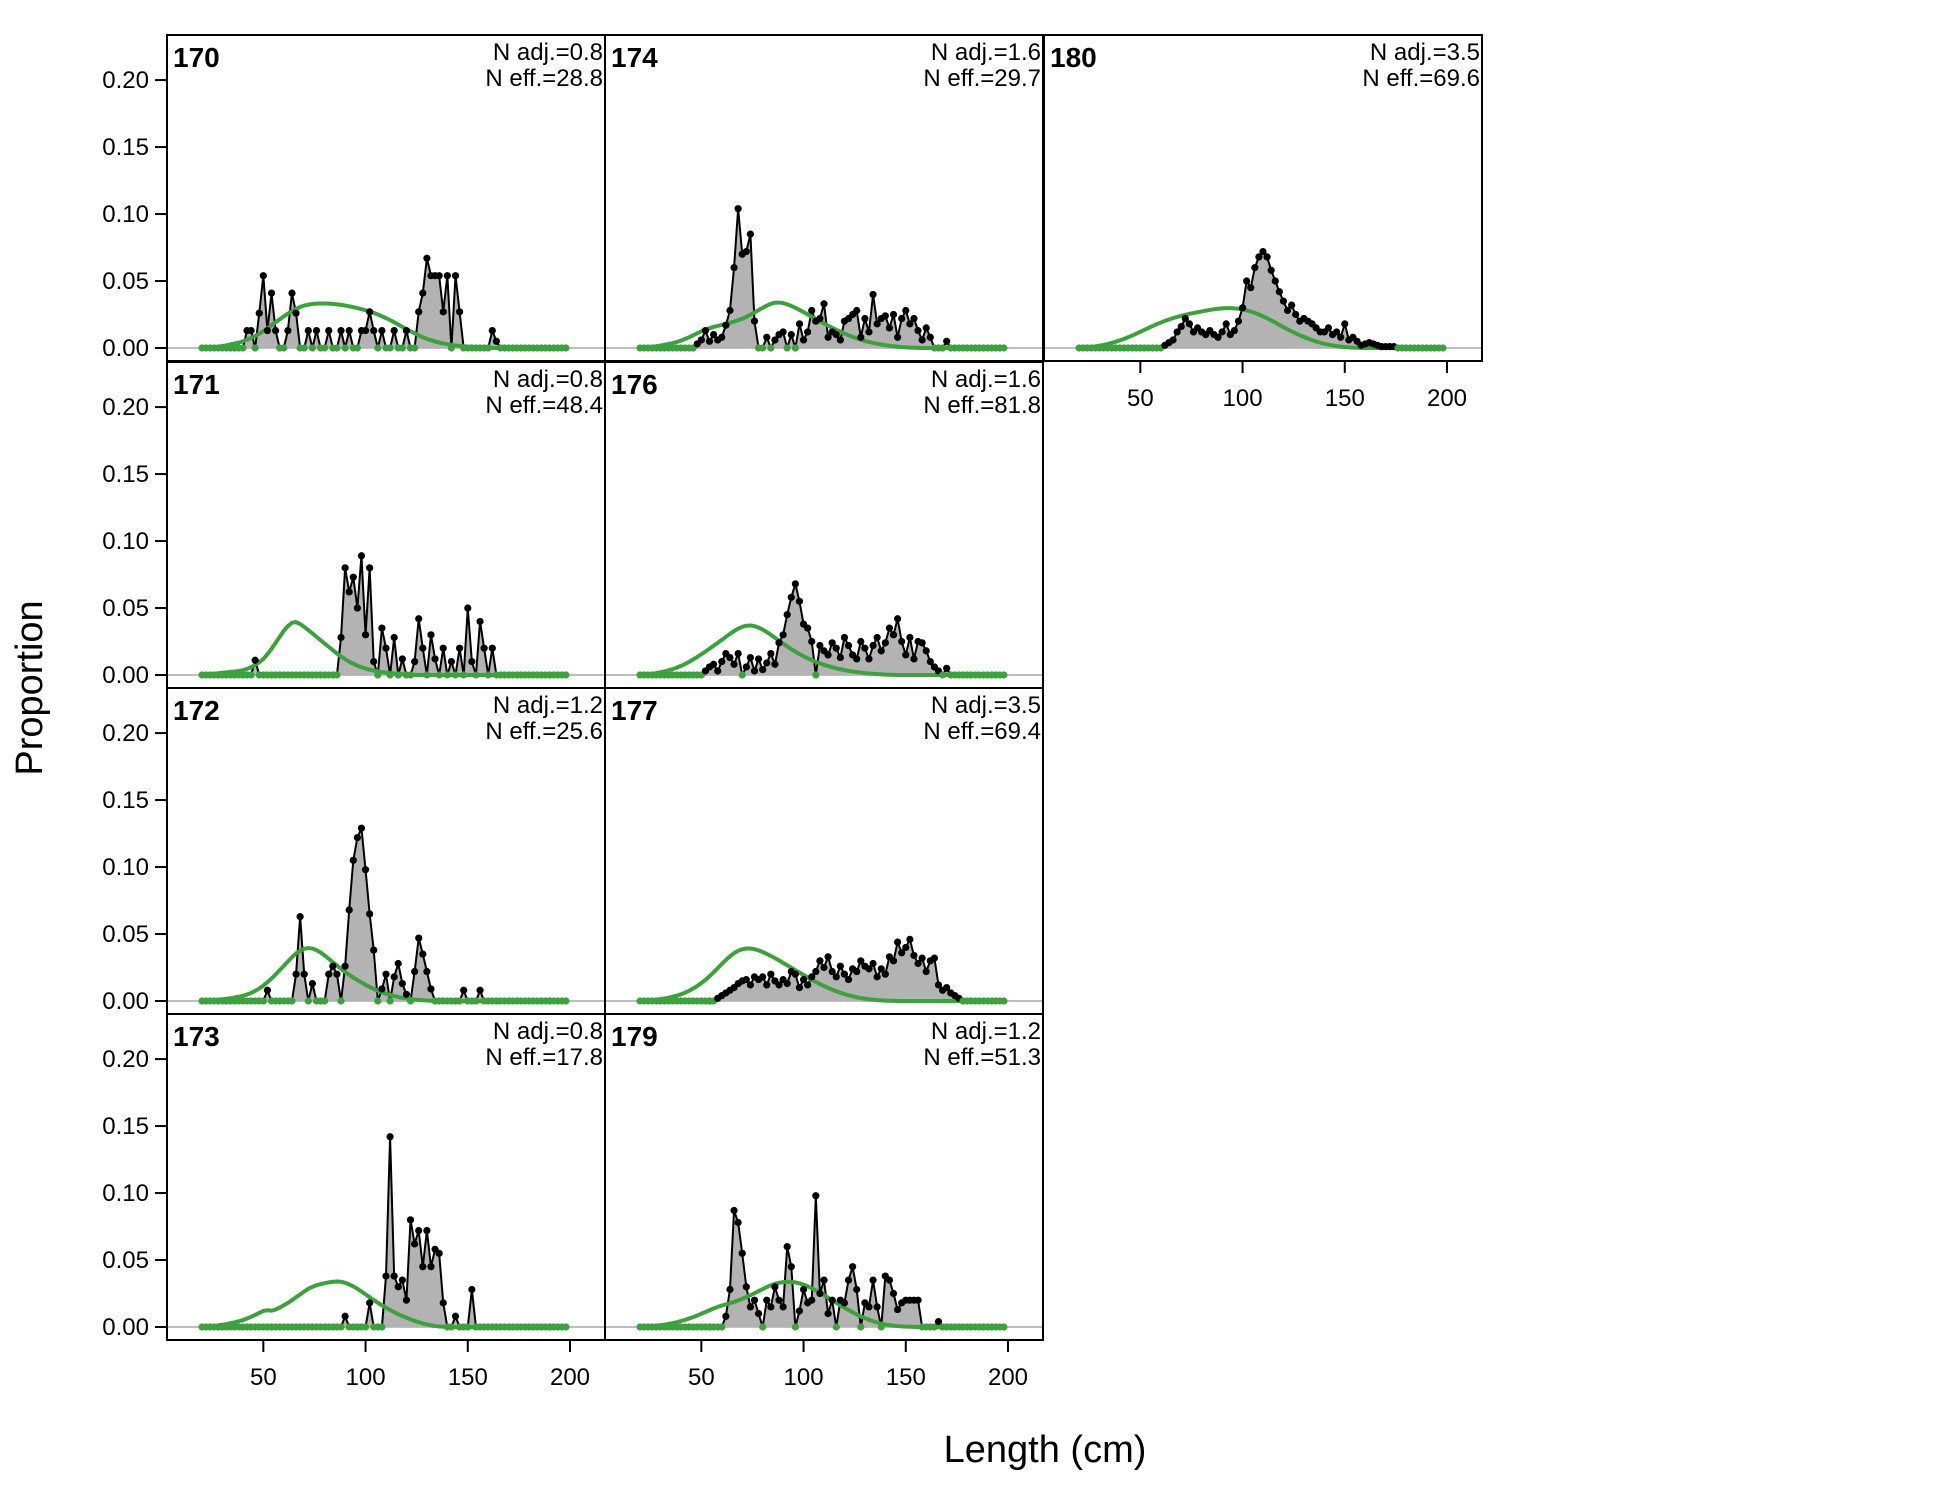  I want to click on n-adj-label: N adj.=1.6, so click(986, 52).